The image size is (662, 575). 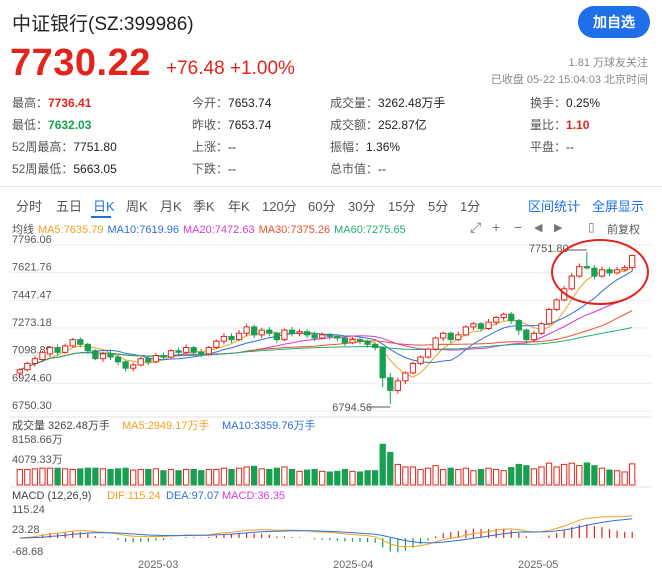 I want to click on tab-5: 季K, so click(x=204, y=206).